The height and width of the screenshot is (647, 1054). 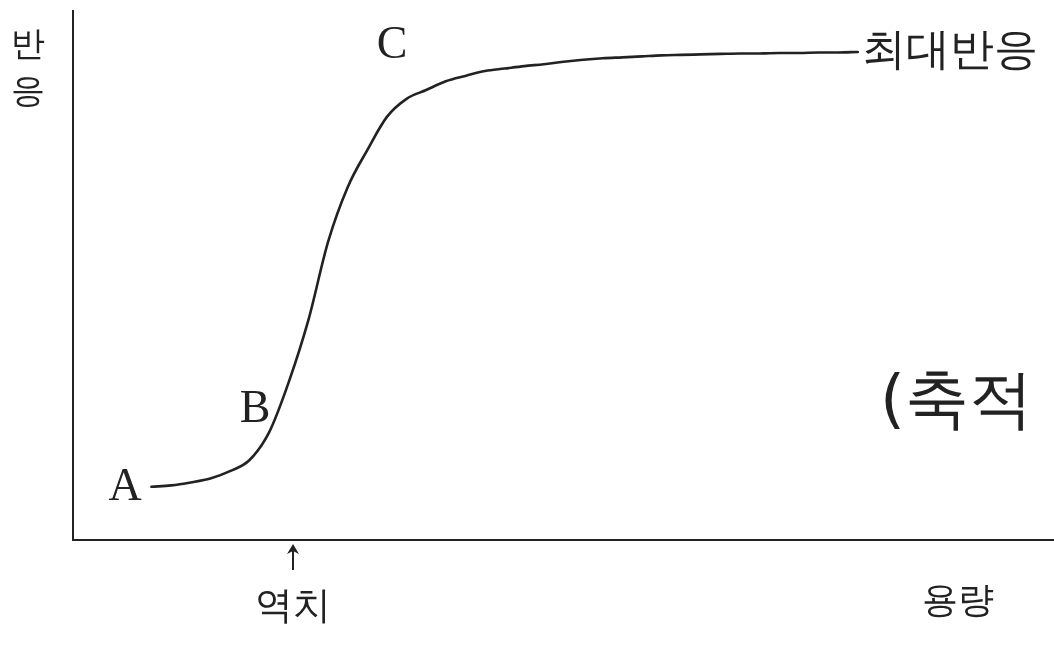 I want to click on annotation: A, so click(x=125, y=485).